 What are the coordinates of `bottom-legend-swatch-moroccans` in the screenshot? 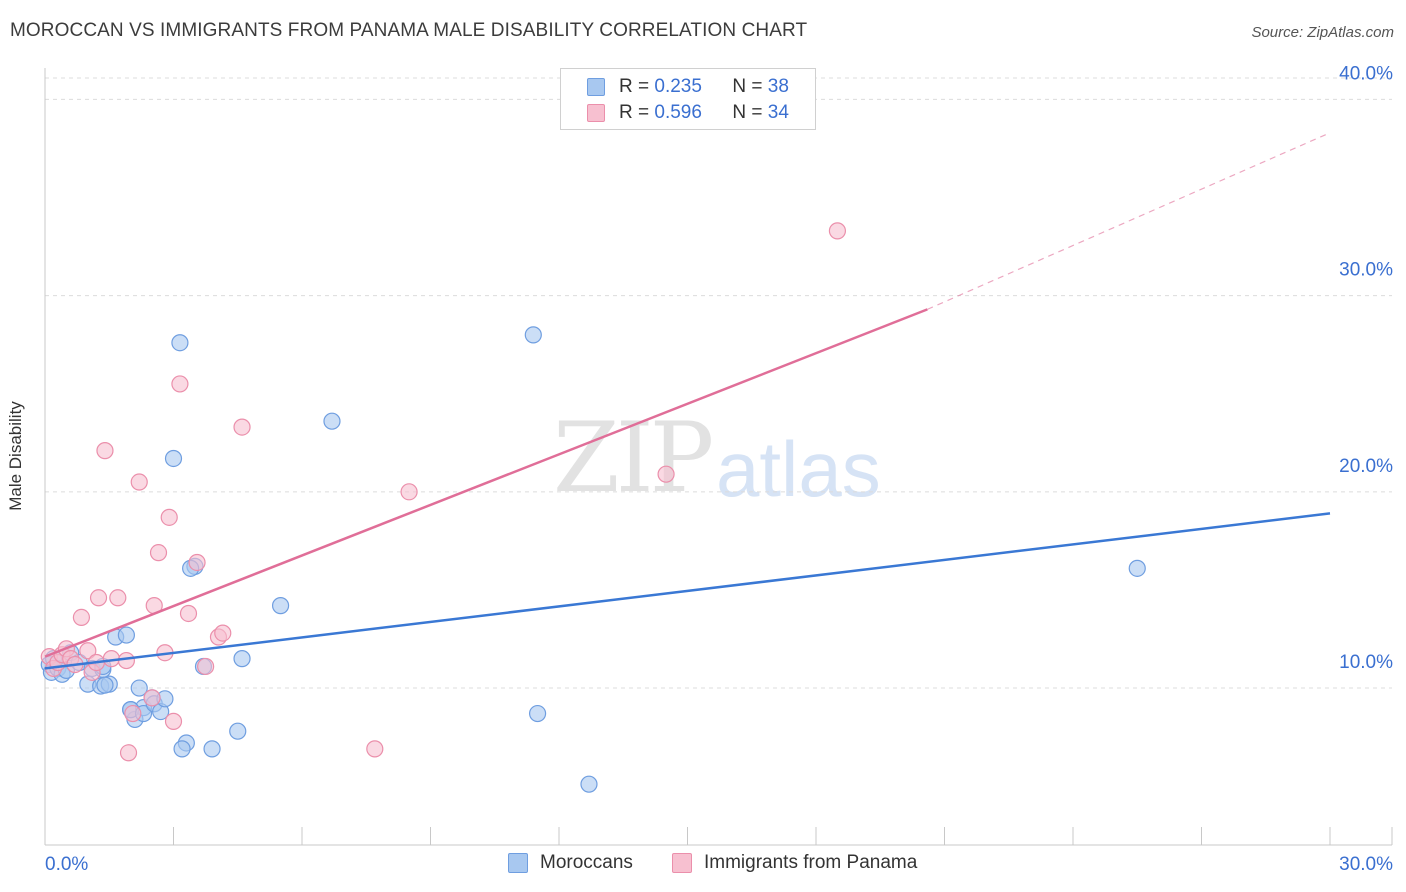 It's located at (518, 863).